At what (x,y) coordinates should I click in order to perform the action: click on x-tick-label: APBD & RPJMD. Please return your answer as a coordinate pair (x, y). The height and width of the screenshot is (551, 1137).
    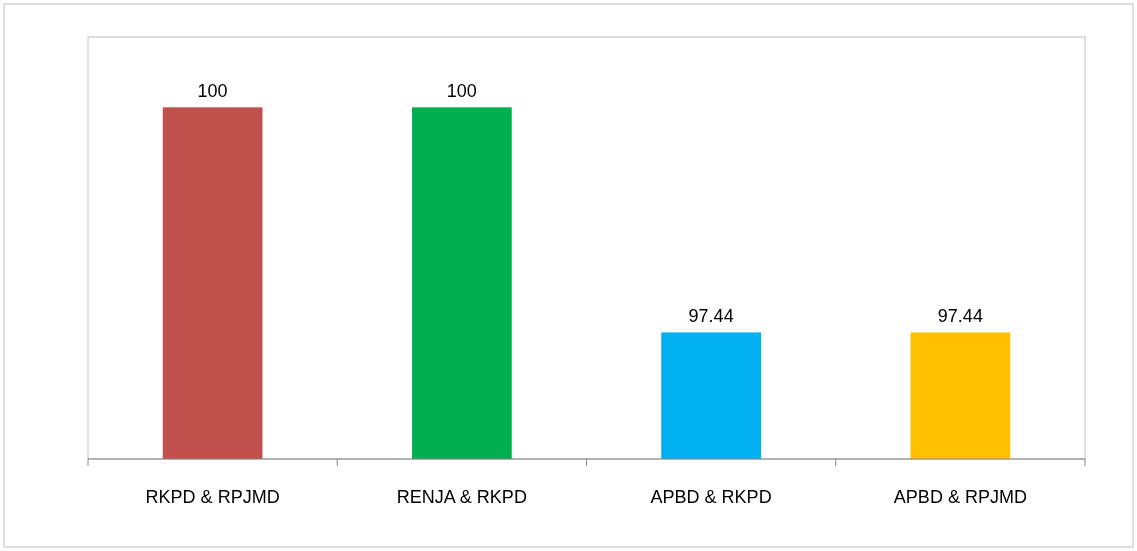
    Looking at the image, I should click on (960, 497).